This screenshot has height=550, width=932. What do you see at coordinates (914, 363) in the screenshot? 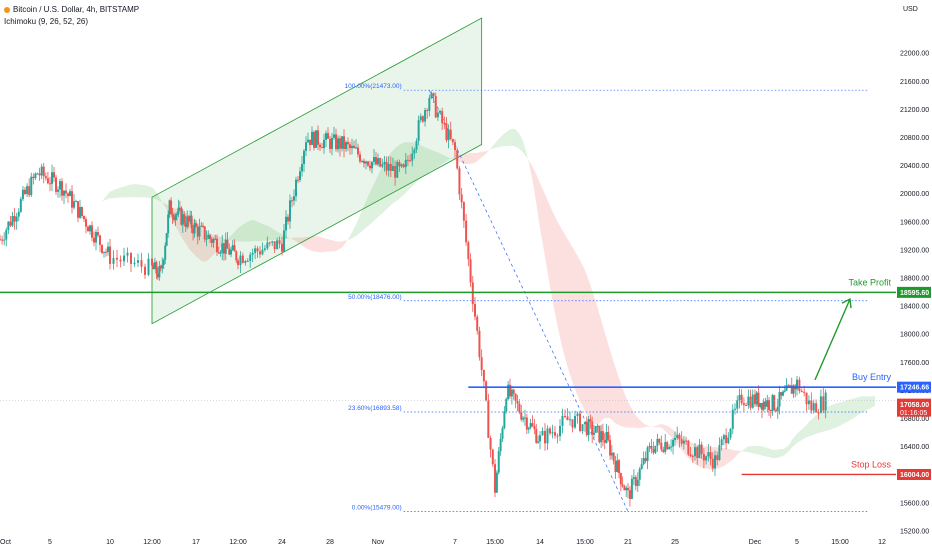
I see `price-tick-label: 17600.00` at bounding box center [914, 363].